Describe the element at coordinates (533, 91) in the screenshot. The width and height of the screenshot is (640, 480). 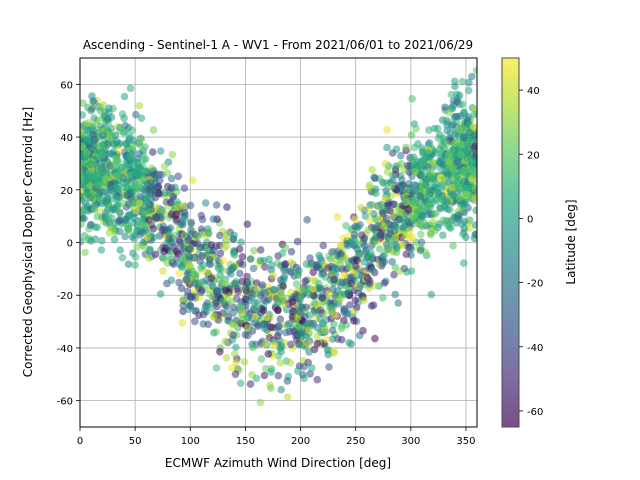
I see `colorbar-tick-label: 40` at that location.